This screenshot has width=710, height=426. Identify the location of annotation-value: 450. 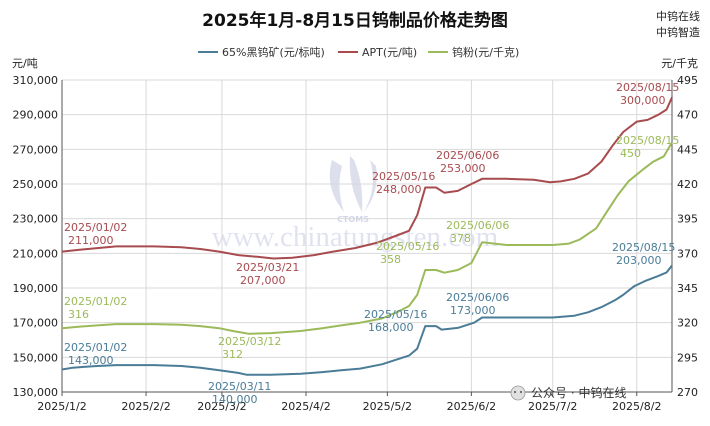
(630, 153).